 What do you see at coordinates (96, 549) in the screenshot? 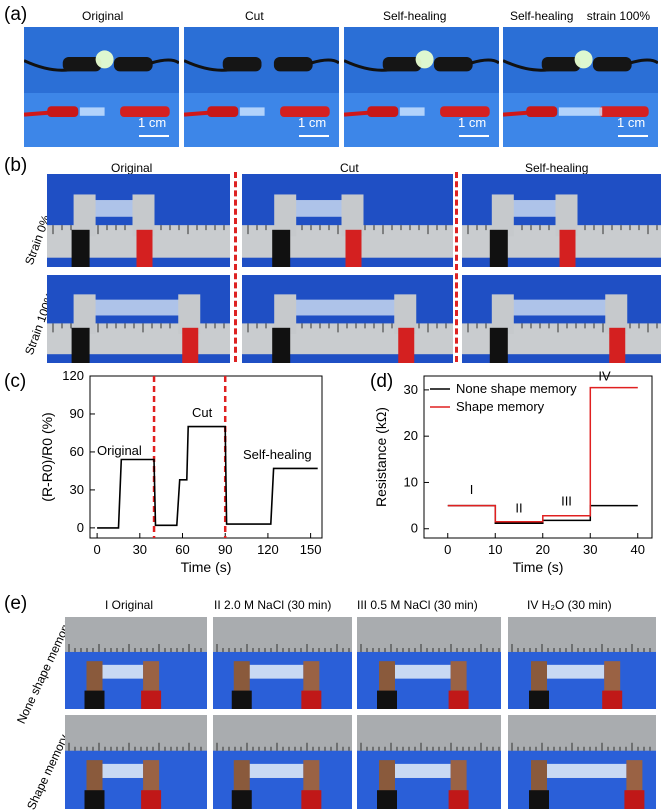
I see `chart-c-xtick-label: 0` at bounding box center [96, 549].